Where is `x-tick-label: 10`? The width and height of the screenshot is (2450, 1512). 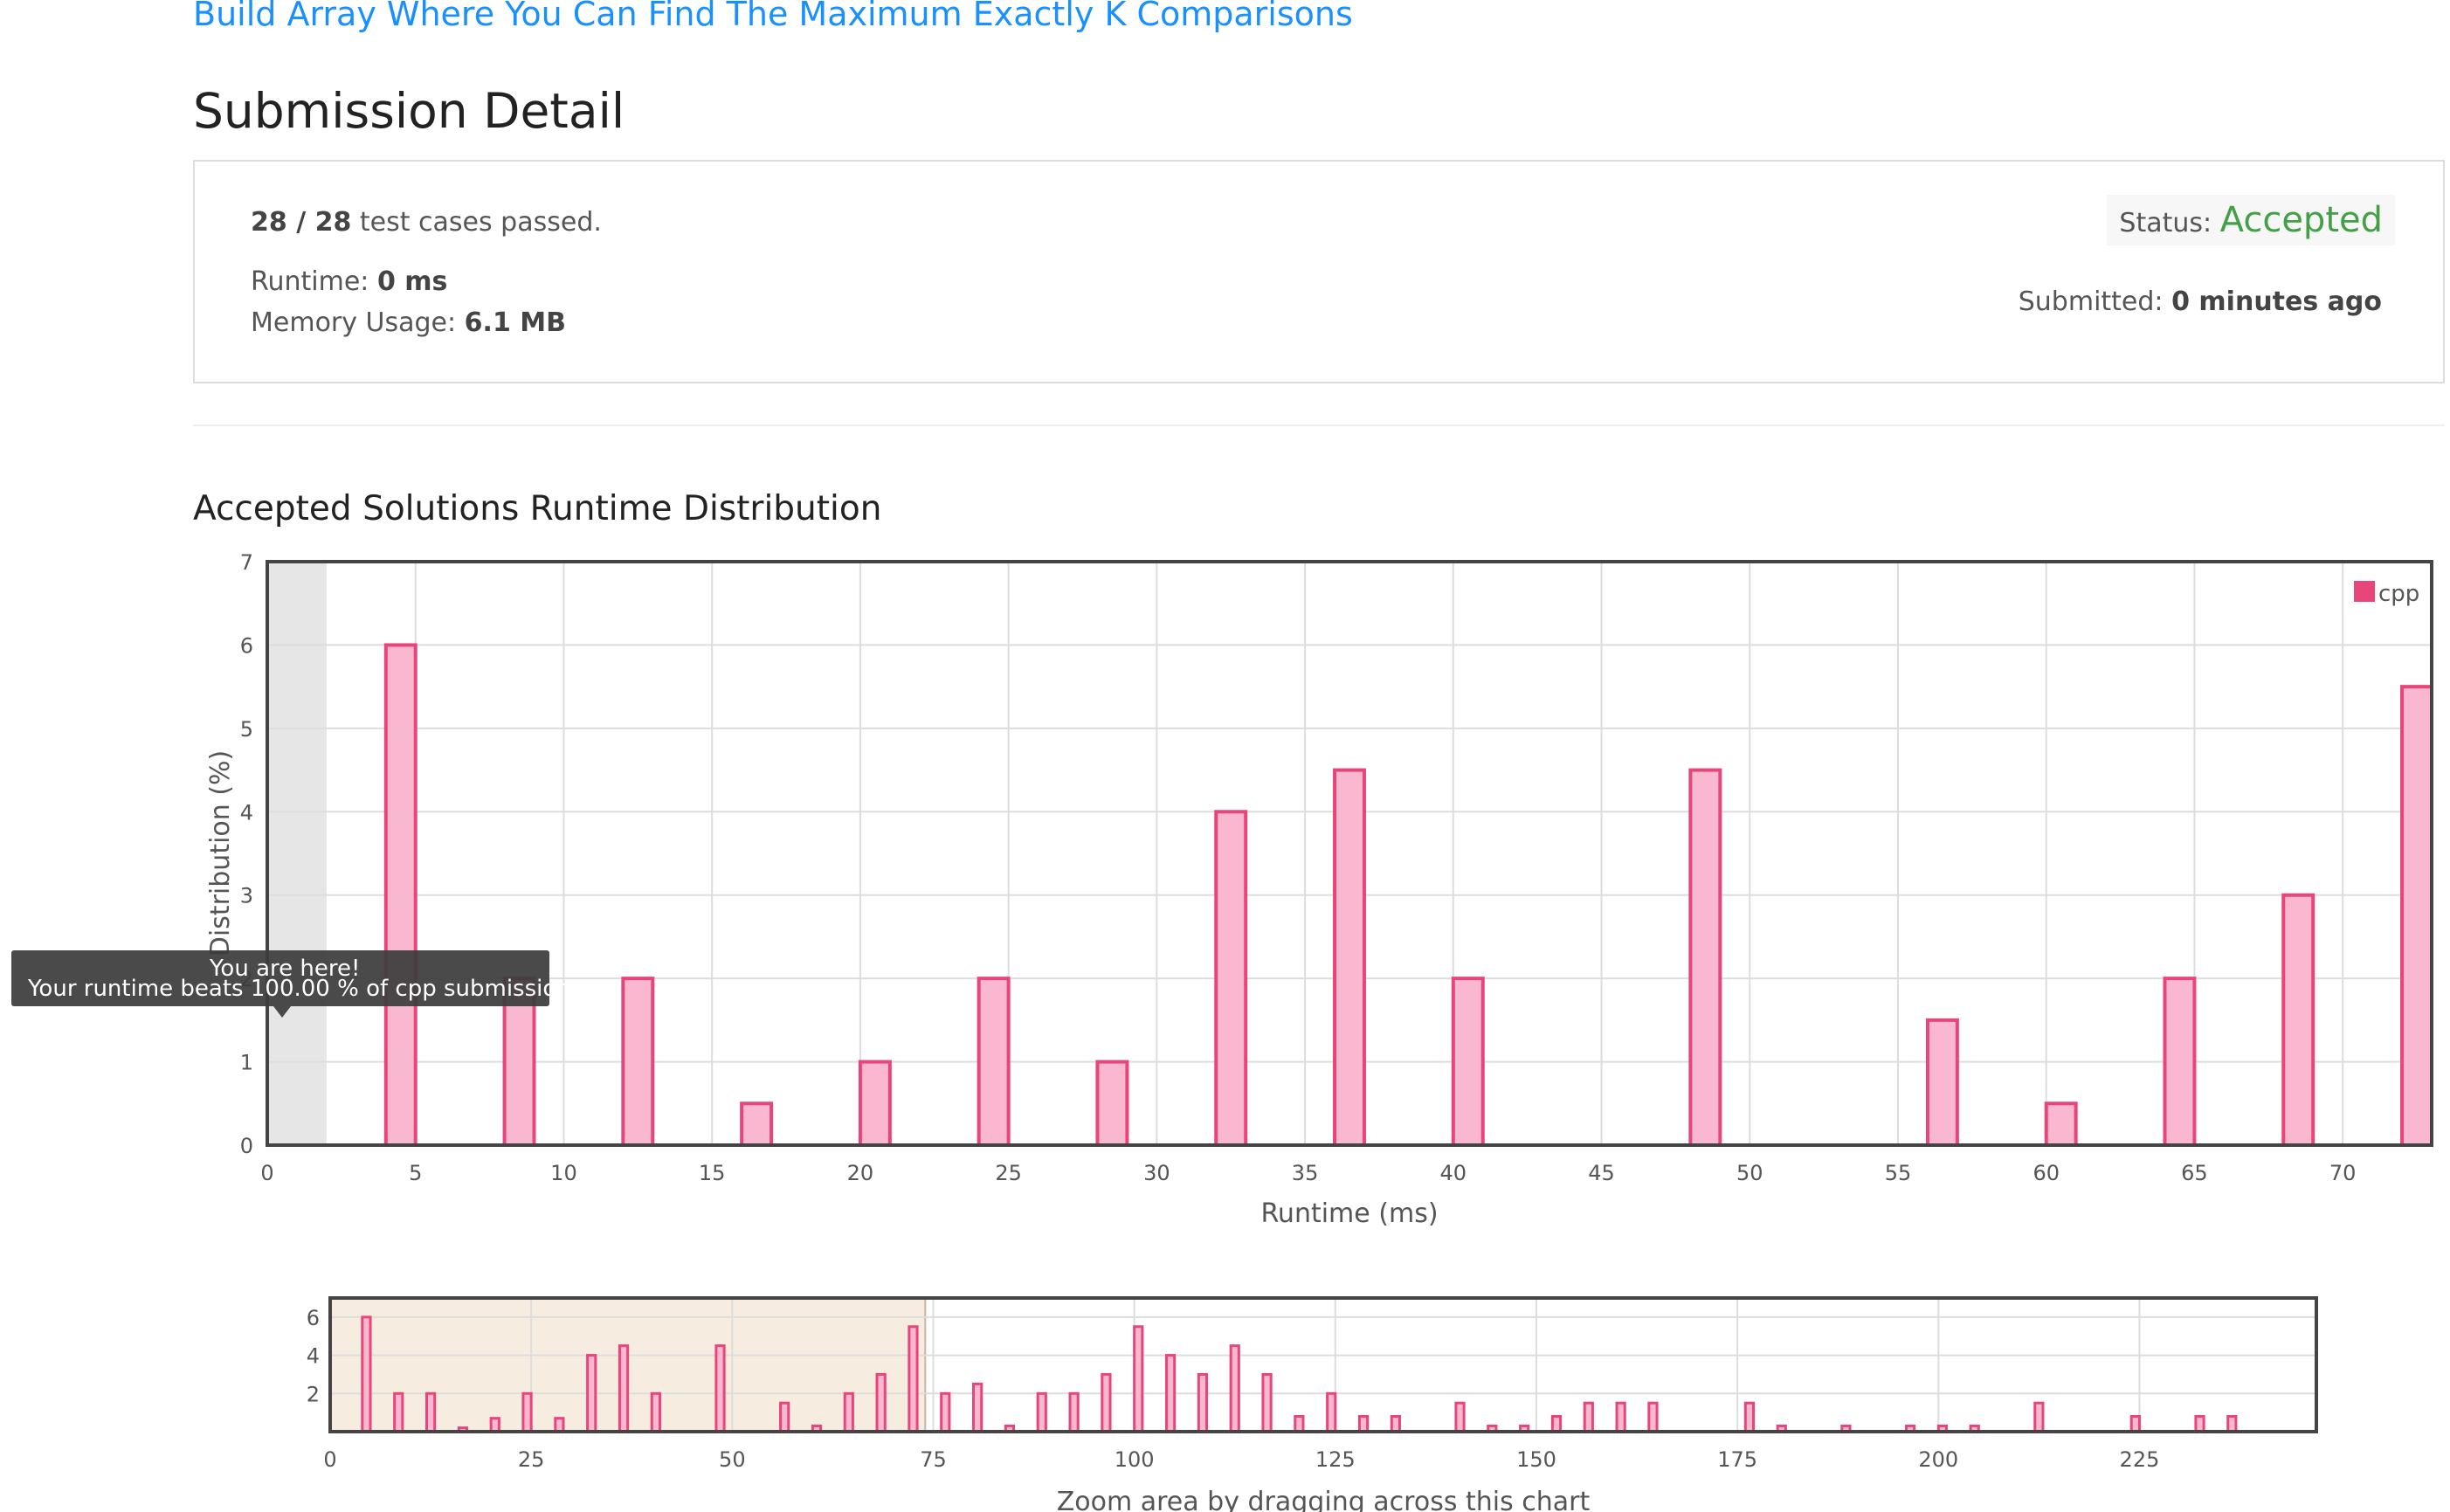
x-tick-label: 10 is located at coordinates (563, 1173).